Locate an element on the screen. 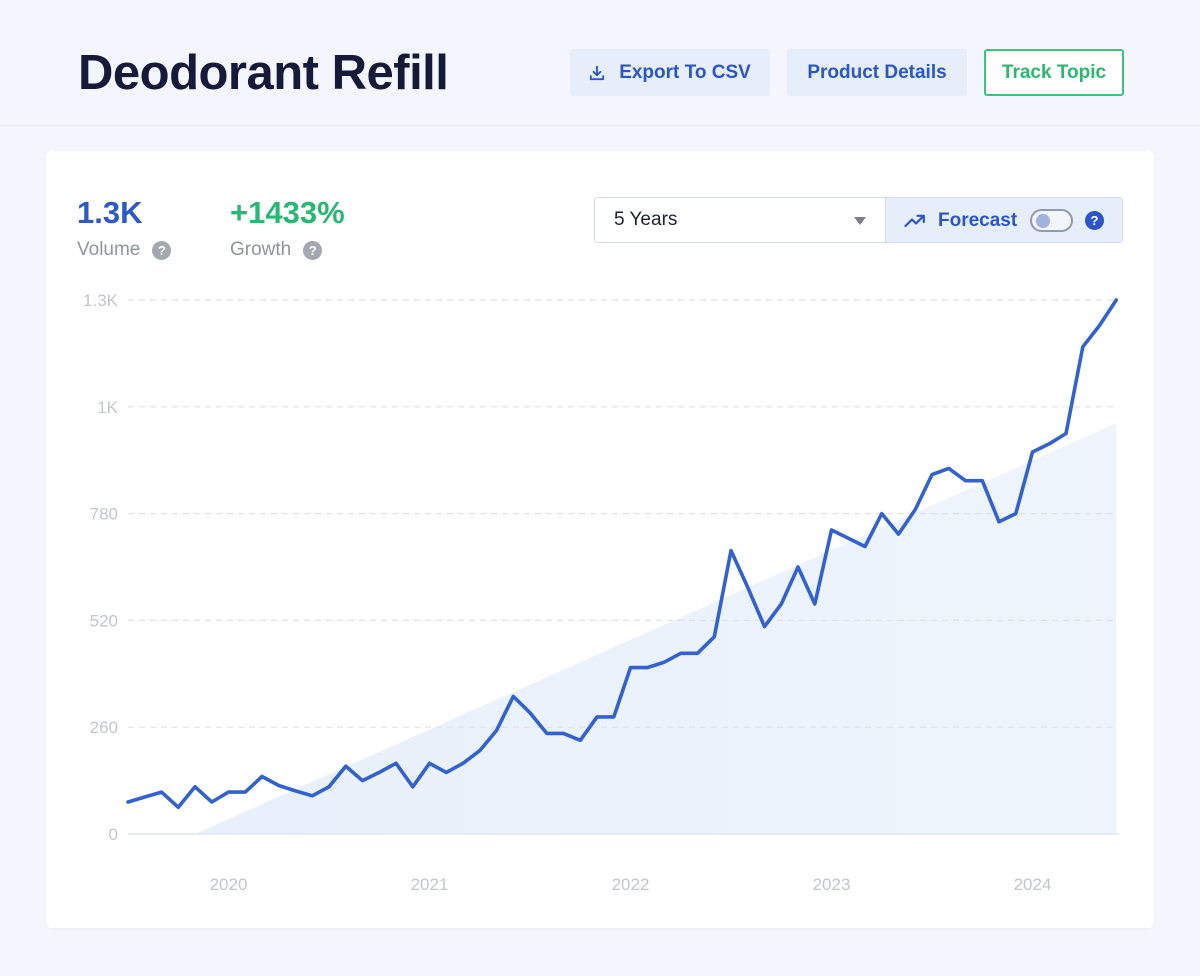 This screenshot has height=976, width=1200. y-tick-label: 1K is located at coordinates (107, 407).